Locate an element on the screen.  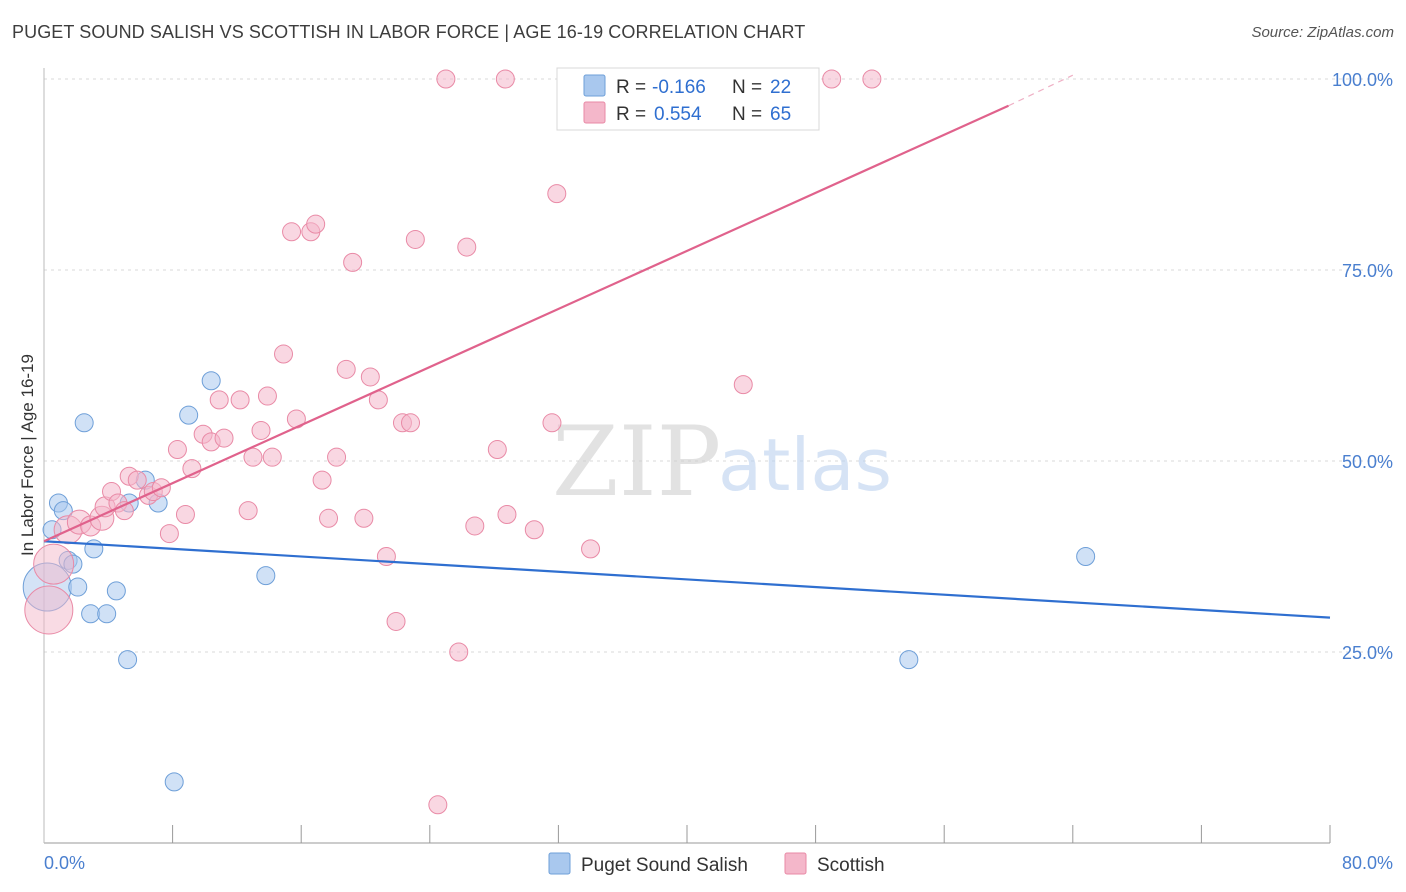
legend-bottom: Puget Sound Salish Scottish is located at coordinates (716, 864).